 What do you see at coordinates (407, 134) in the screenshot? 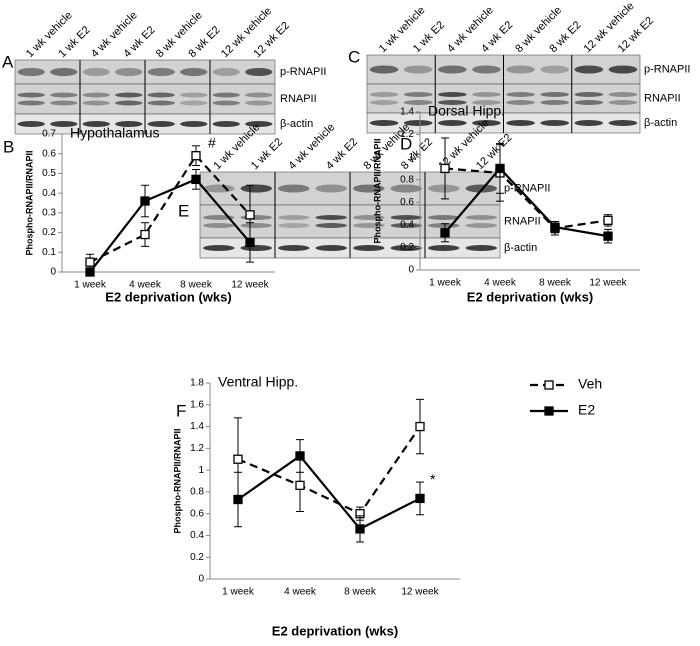
I see `y-tick-label: 1.2` at bounding box center [407, 134].